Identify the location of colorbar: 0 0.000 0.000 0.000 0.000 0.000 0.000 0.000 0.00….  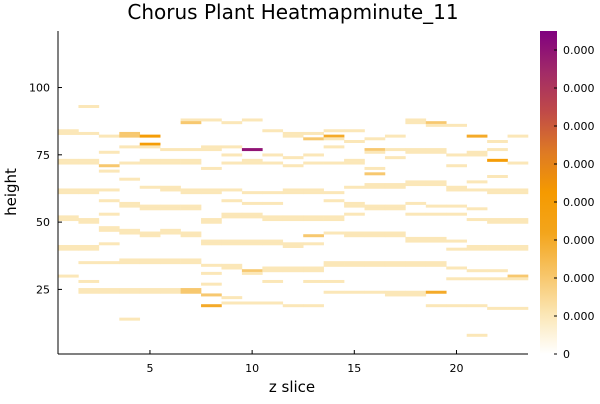
(567, 196).